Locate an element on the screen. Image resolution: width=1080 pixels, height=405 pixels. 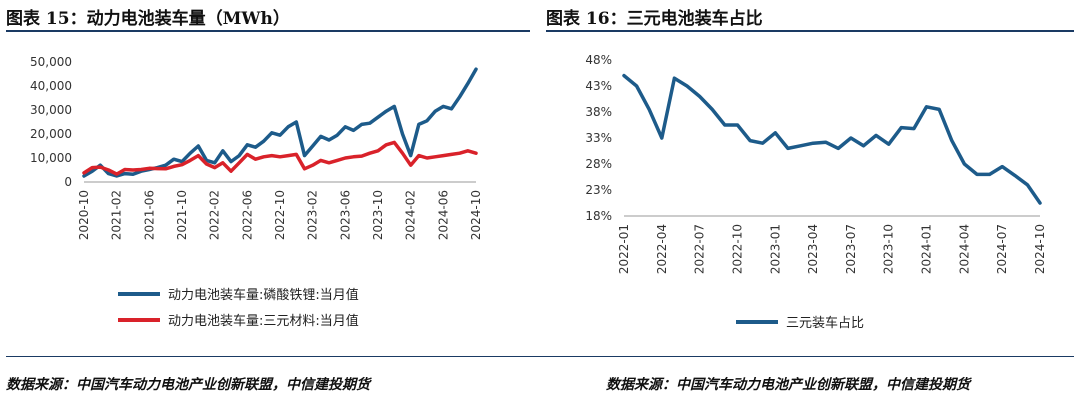
legend-label: 三元装车占比 is located at coordinates (825, 323).